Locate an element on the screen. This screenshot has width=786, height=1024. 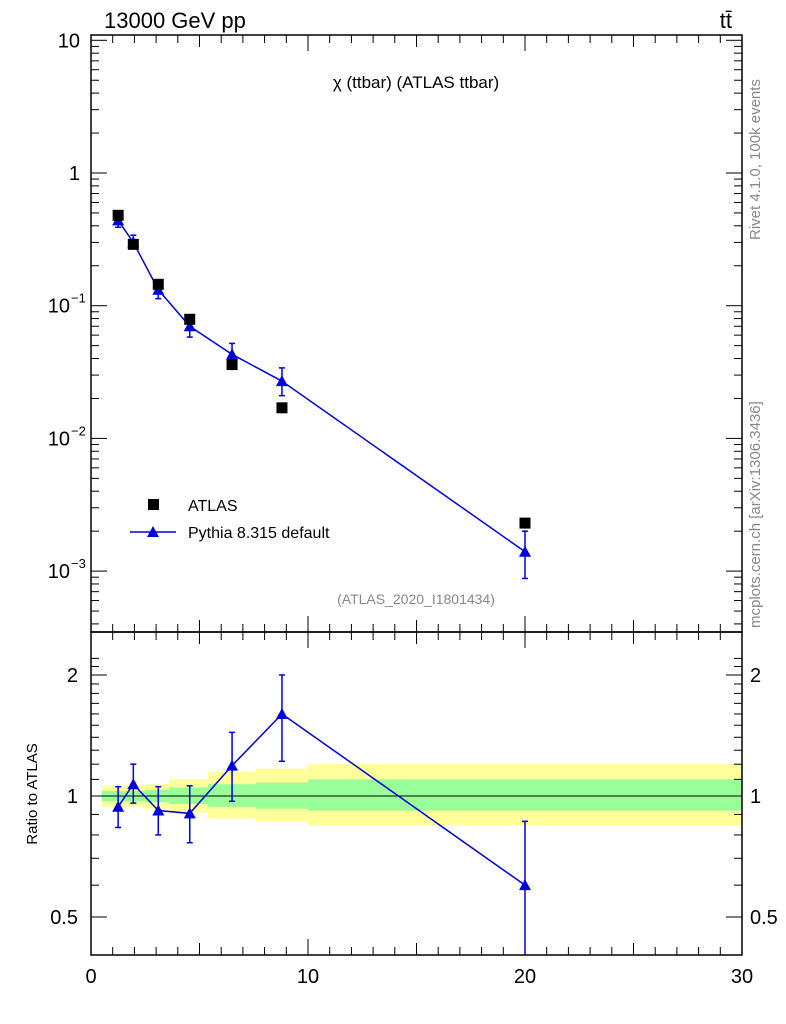
ratio-x-tick-label: 0 is located at coordinates (90, 977).